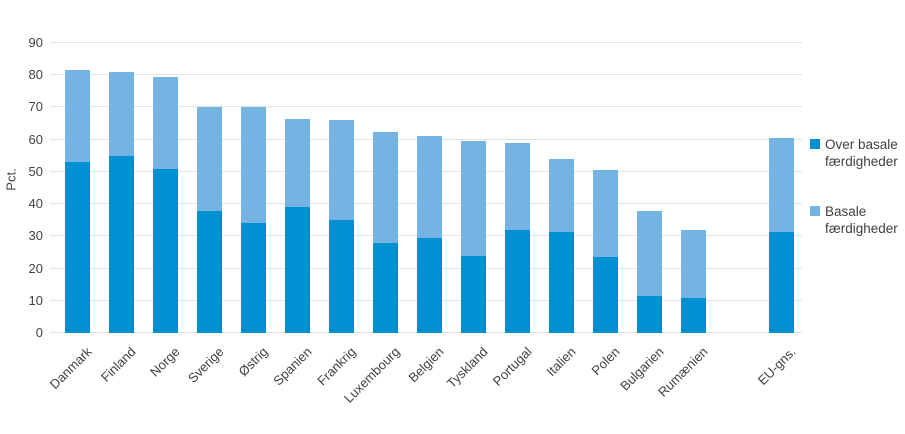 This screenshot has height=434, width=905. I want to click on x-label-norge: Norge, so click(164, 362).